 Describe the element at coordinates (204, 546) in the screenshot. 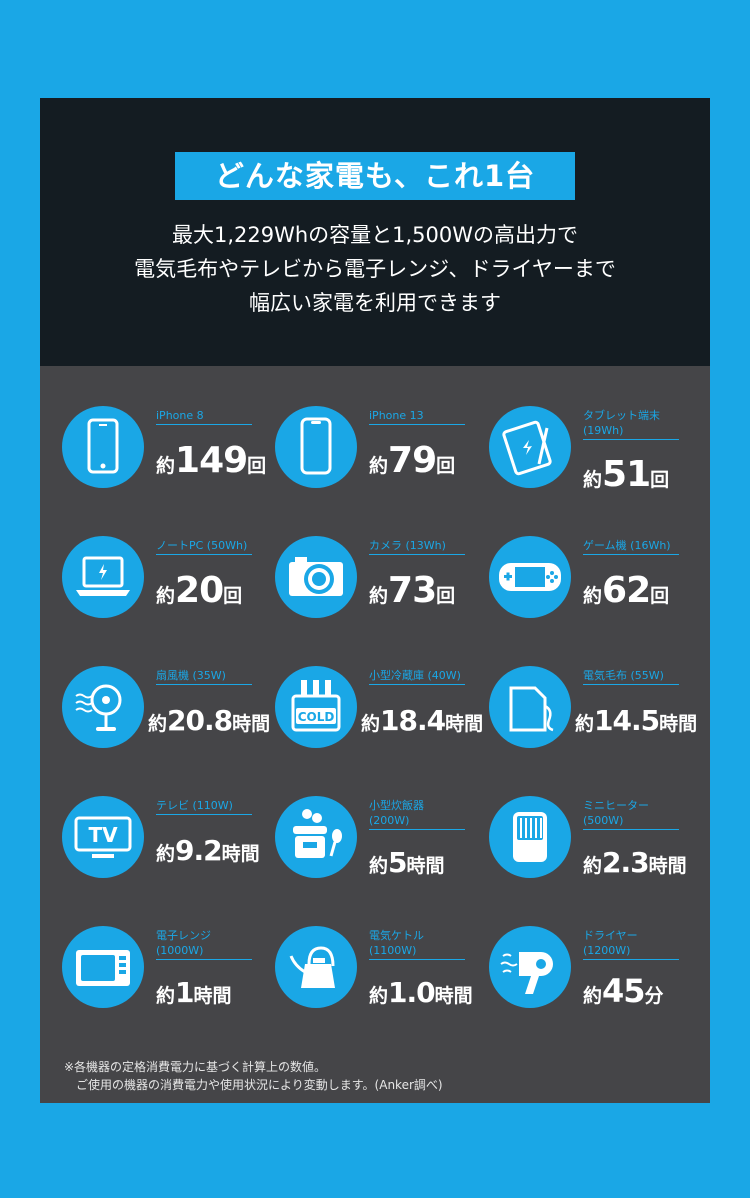

I see `item-label: ノートPC (50Wh)` at that location.